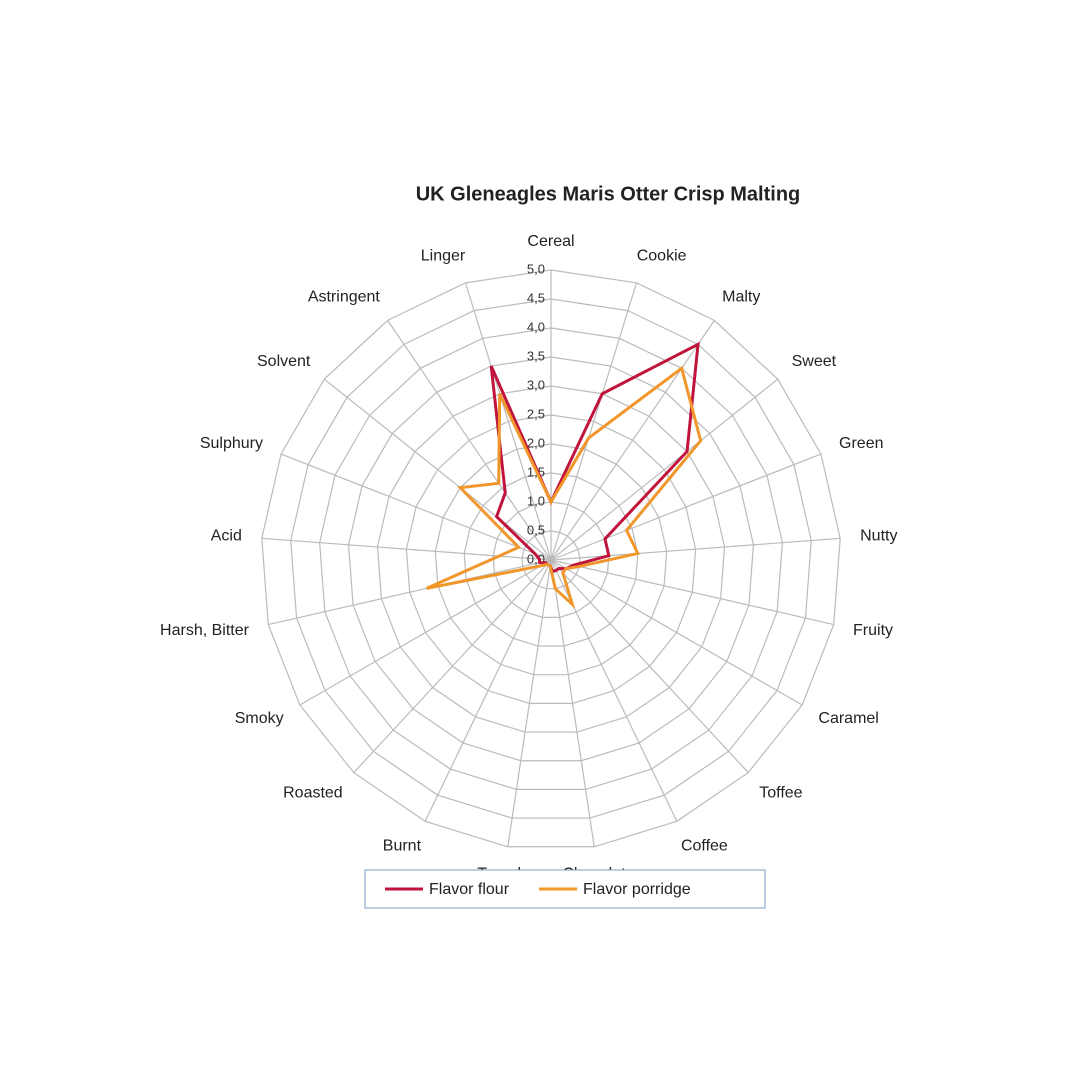 The image size is (1080, 1080). What do you see at coordinates (878, 535) in the screenshot?
I see `category-label: Nutty` at bounding box center [878, 535].